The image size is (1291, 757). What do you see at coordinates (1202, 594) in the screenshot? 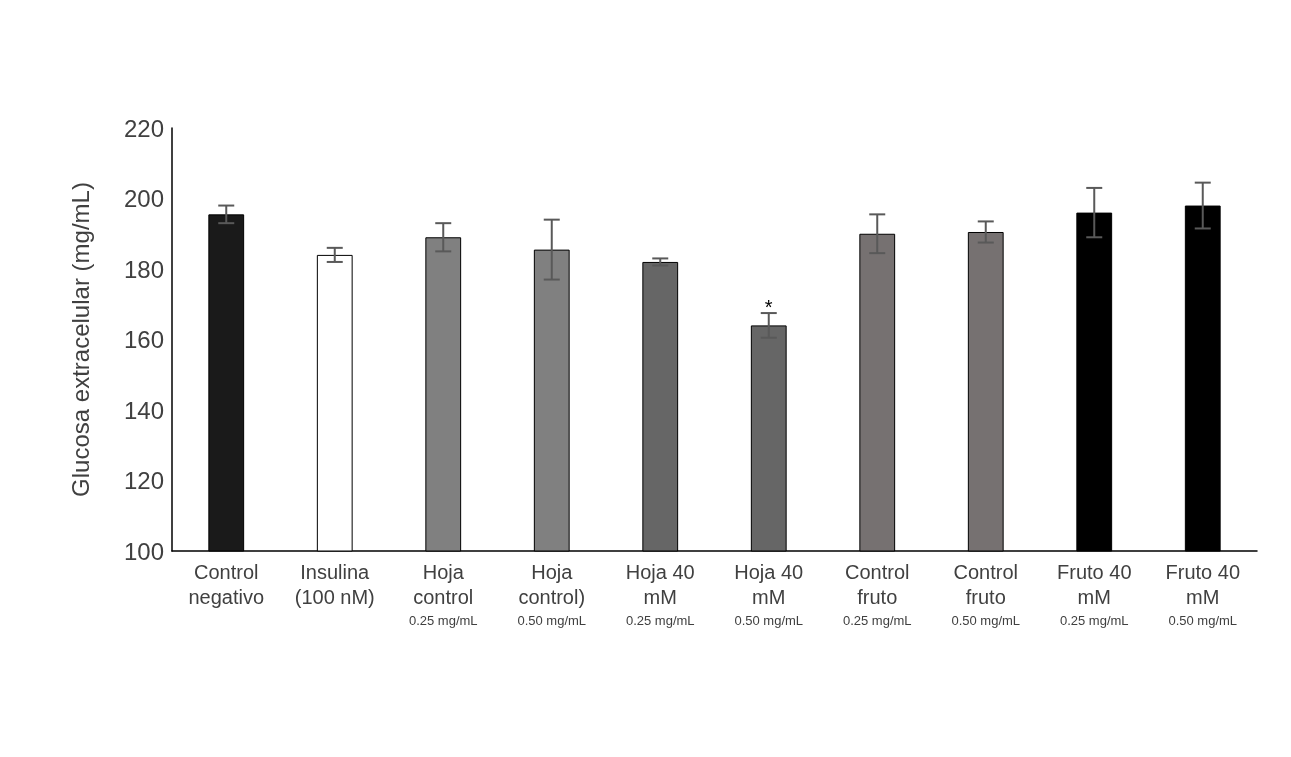
I see `x-tick-label: Fruto 40 mM 0.50 mg/mL` at bounding box center [1202, 594].